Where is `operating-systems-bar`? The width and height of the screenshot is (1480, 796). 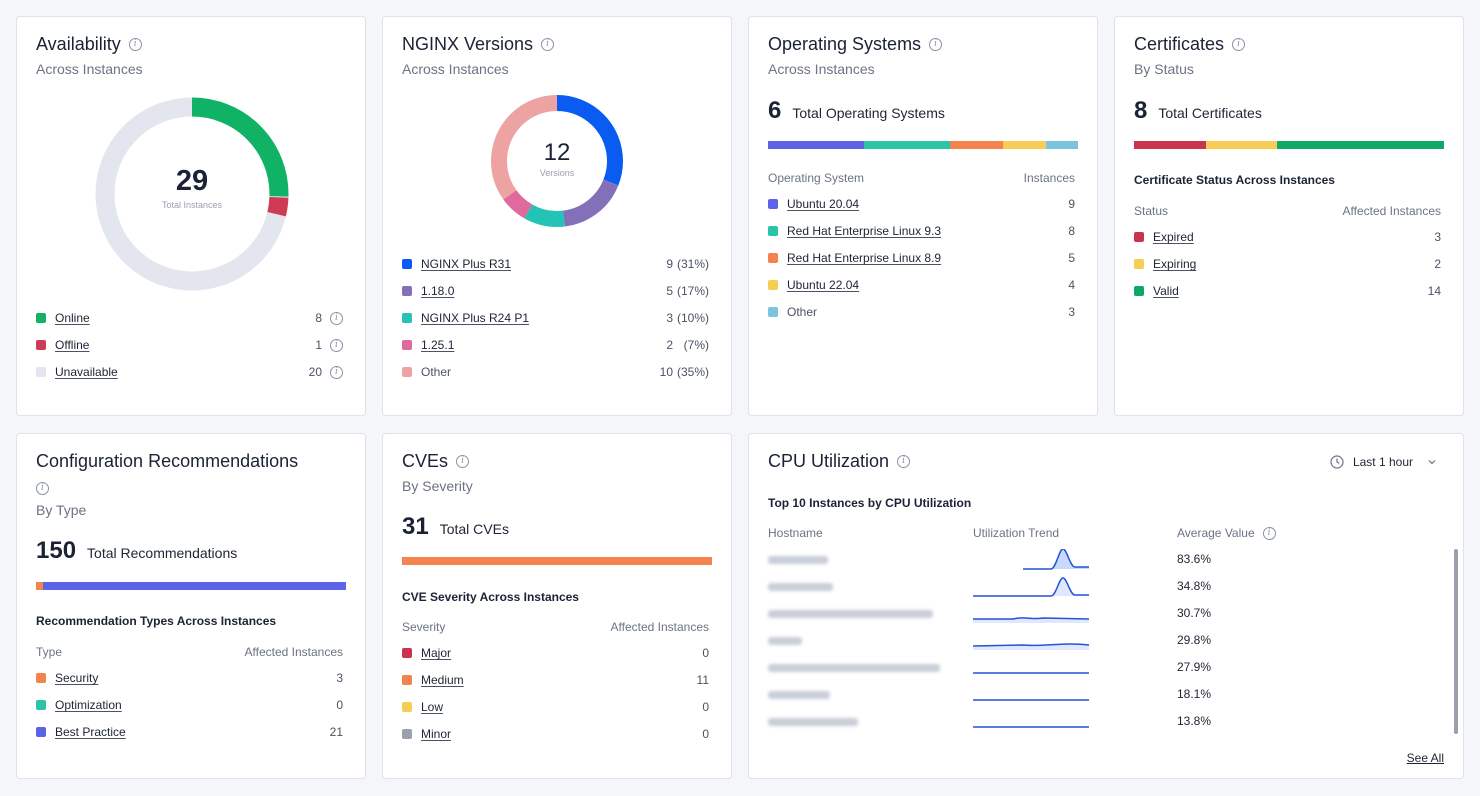
operating-systems-bar is located at coordinates (923, 145).